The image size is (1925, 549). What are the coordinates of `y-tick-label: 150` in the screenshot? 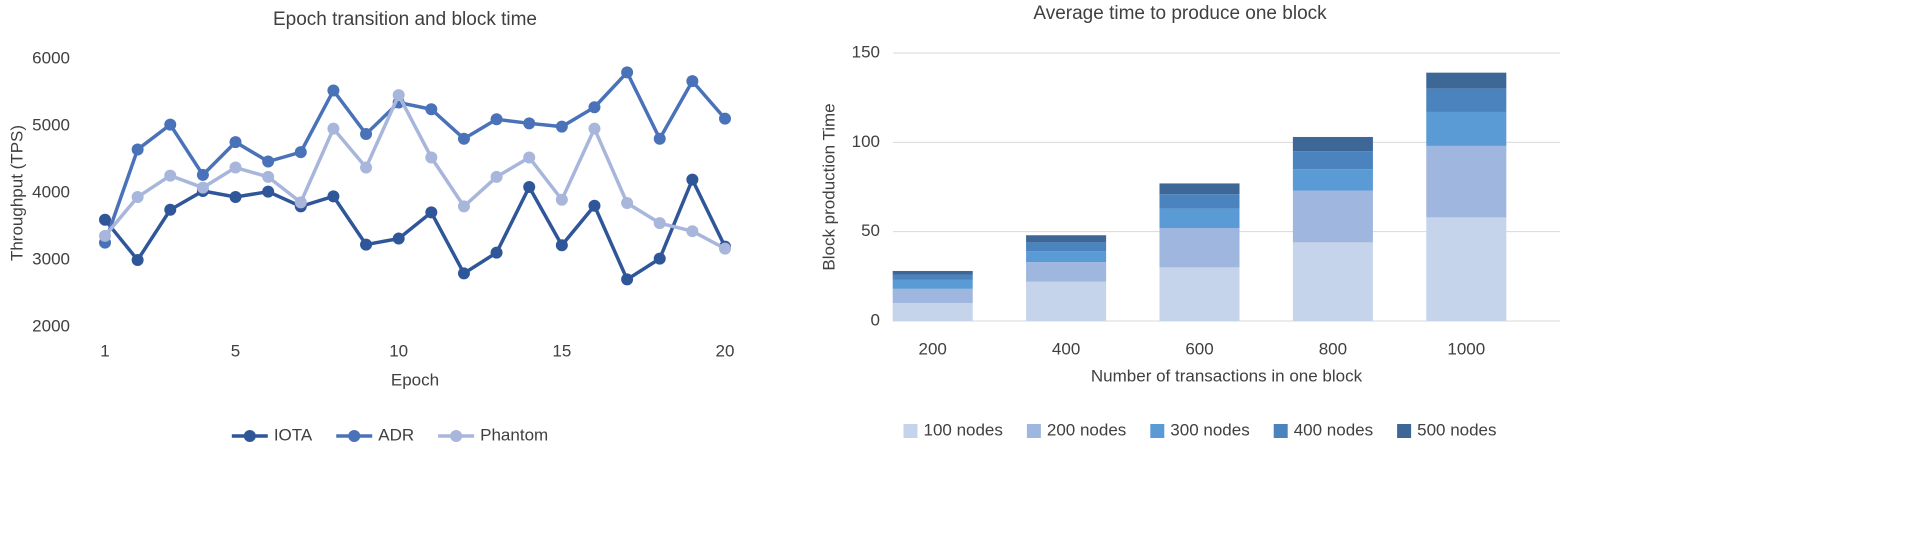 It's located at (866, 51).